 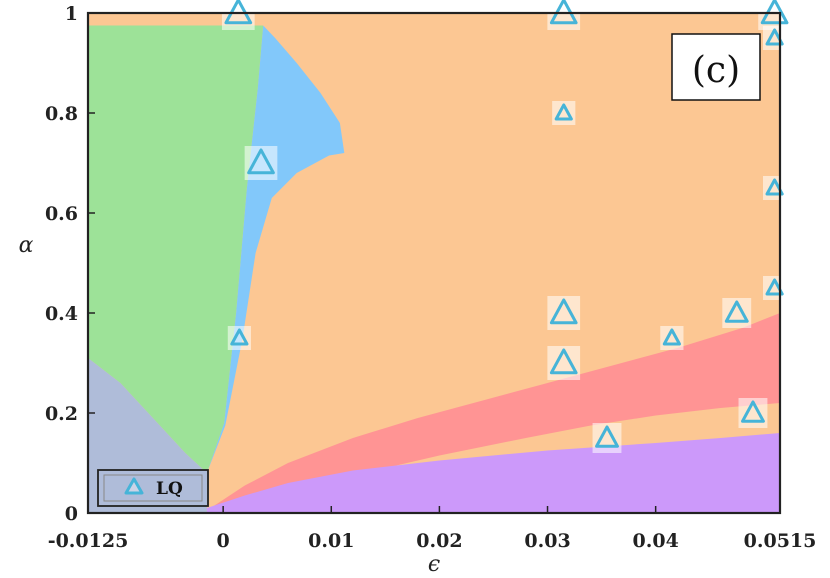 What do you see at coordinates (26, 245) in the screenshot?
I see `y-axis-label: α` at bounding box center [26, 245].